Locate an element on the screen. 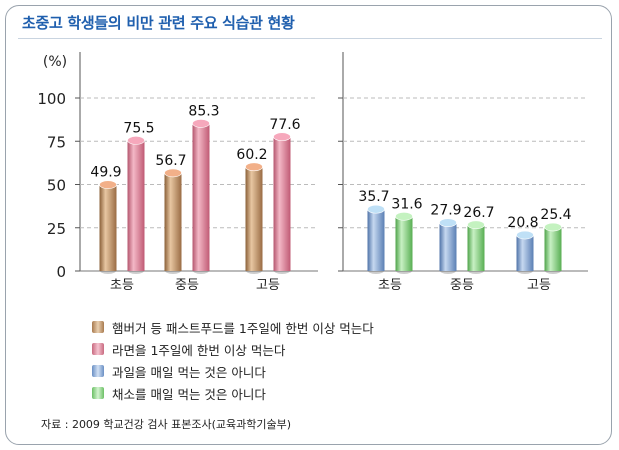 The image size is (619, 450). legend-item: 라면을 1주일에 한번 이상 먹는다 is located at coordinates (233, 349).